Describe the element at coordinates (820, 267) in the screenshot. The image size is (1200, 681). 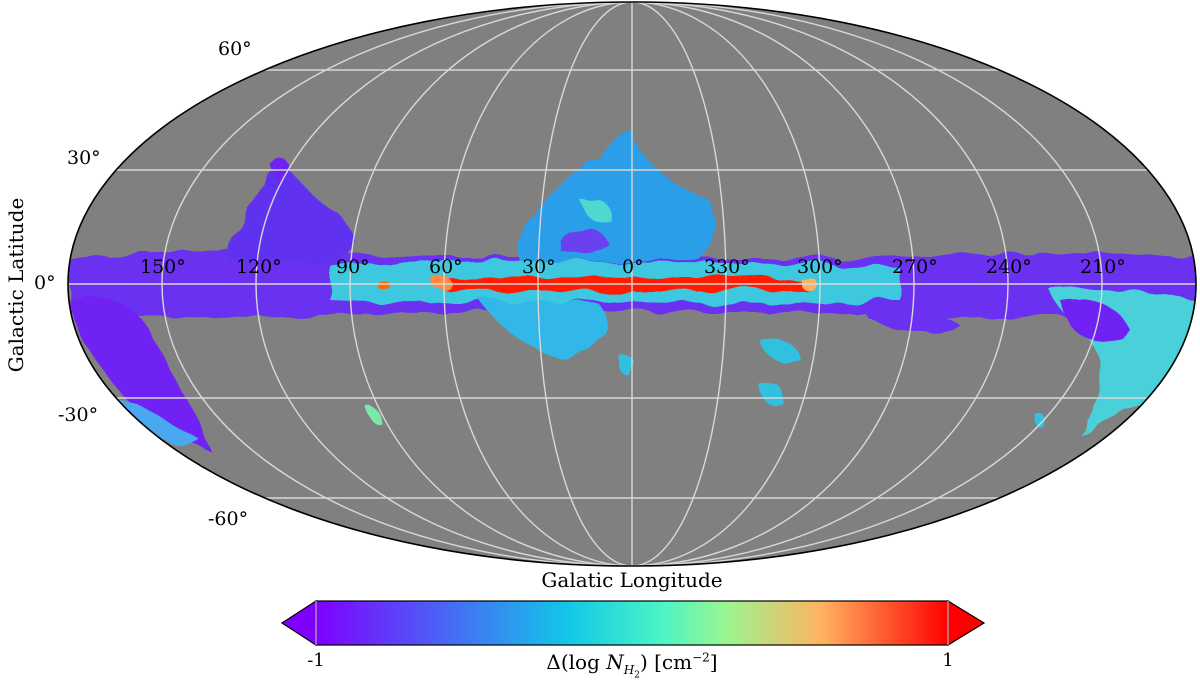
I see `lon-tick-300: 300°` at that location.